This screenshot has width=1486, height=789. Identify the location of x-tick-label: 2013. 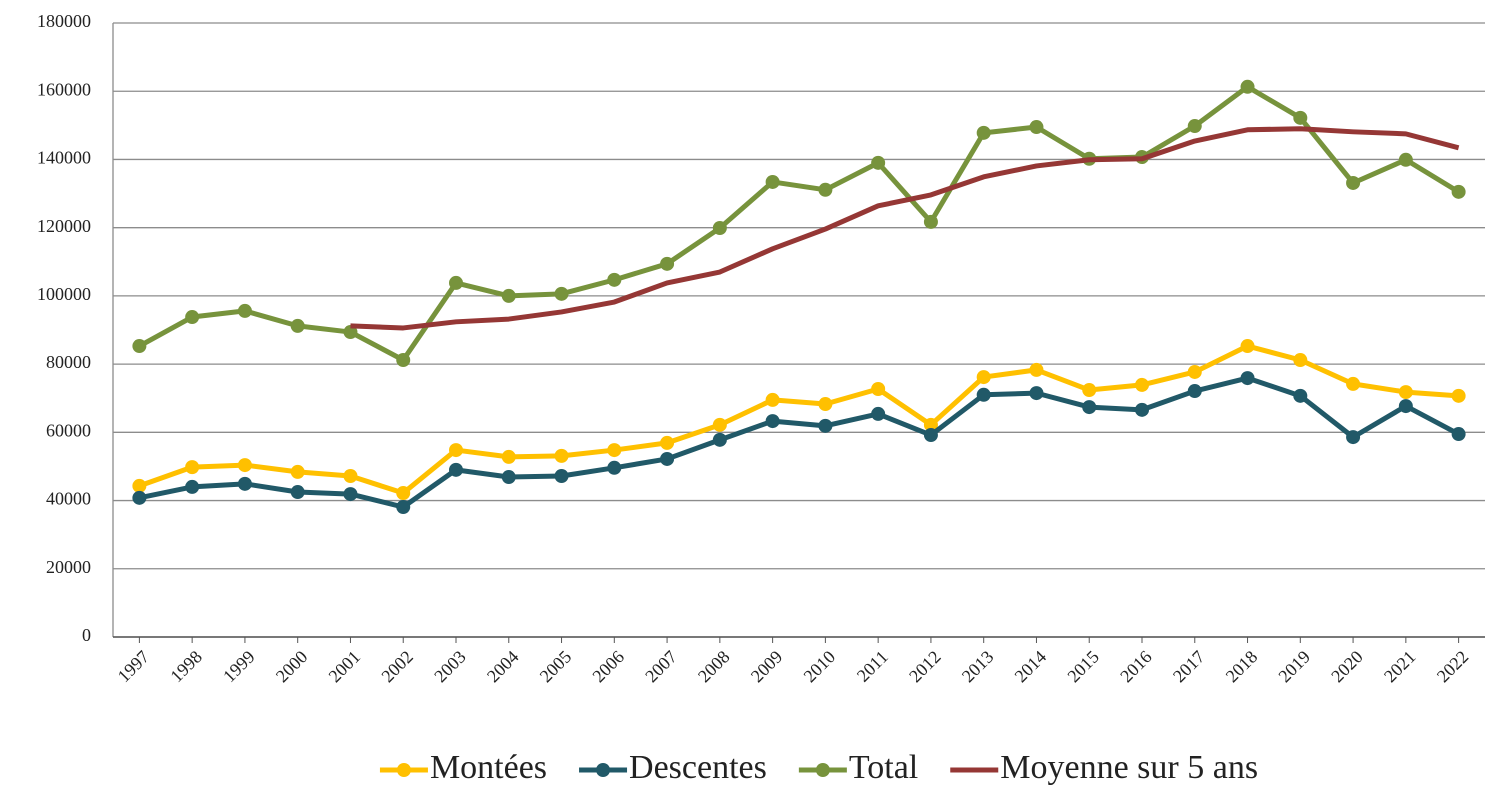
(978, 667).